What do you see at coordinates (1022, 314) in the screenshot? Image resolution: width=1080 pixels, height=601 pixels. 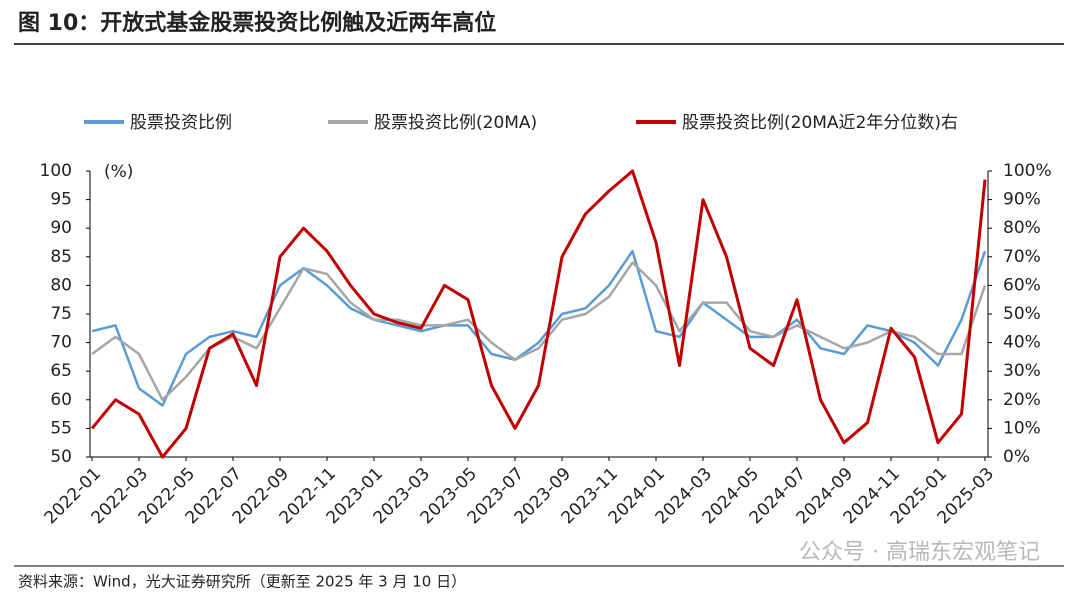 I see `y2-tick-label: 50%` at bounding box center [1022, 314].